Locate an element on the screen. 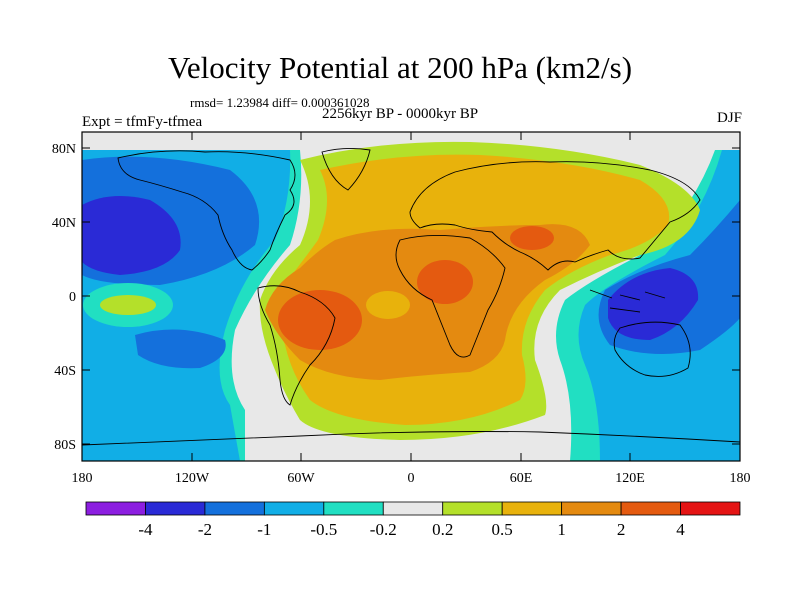 The width and height of the screenshot is (800, 600). colorbar-label: -0.5 is located at coordinates (323, 529).